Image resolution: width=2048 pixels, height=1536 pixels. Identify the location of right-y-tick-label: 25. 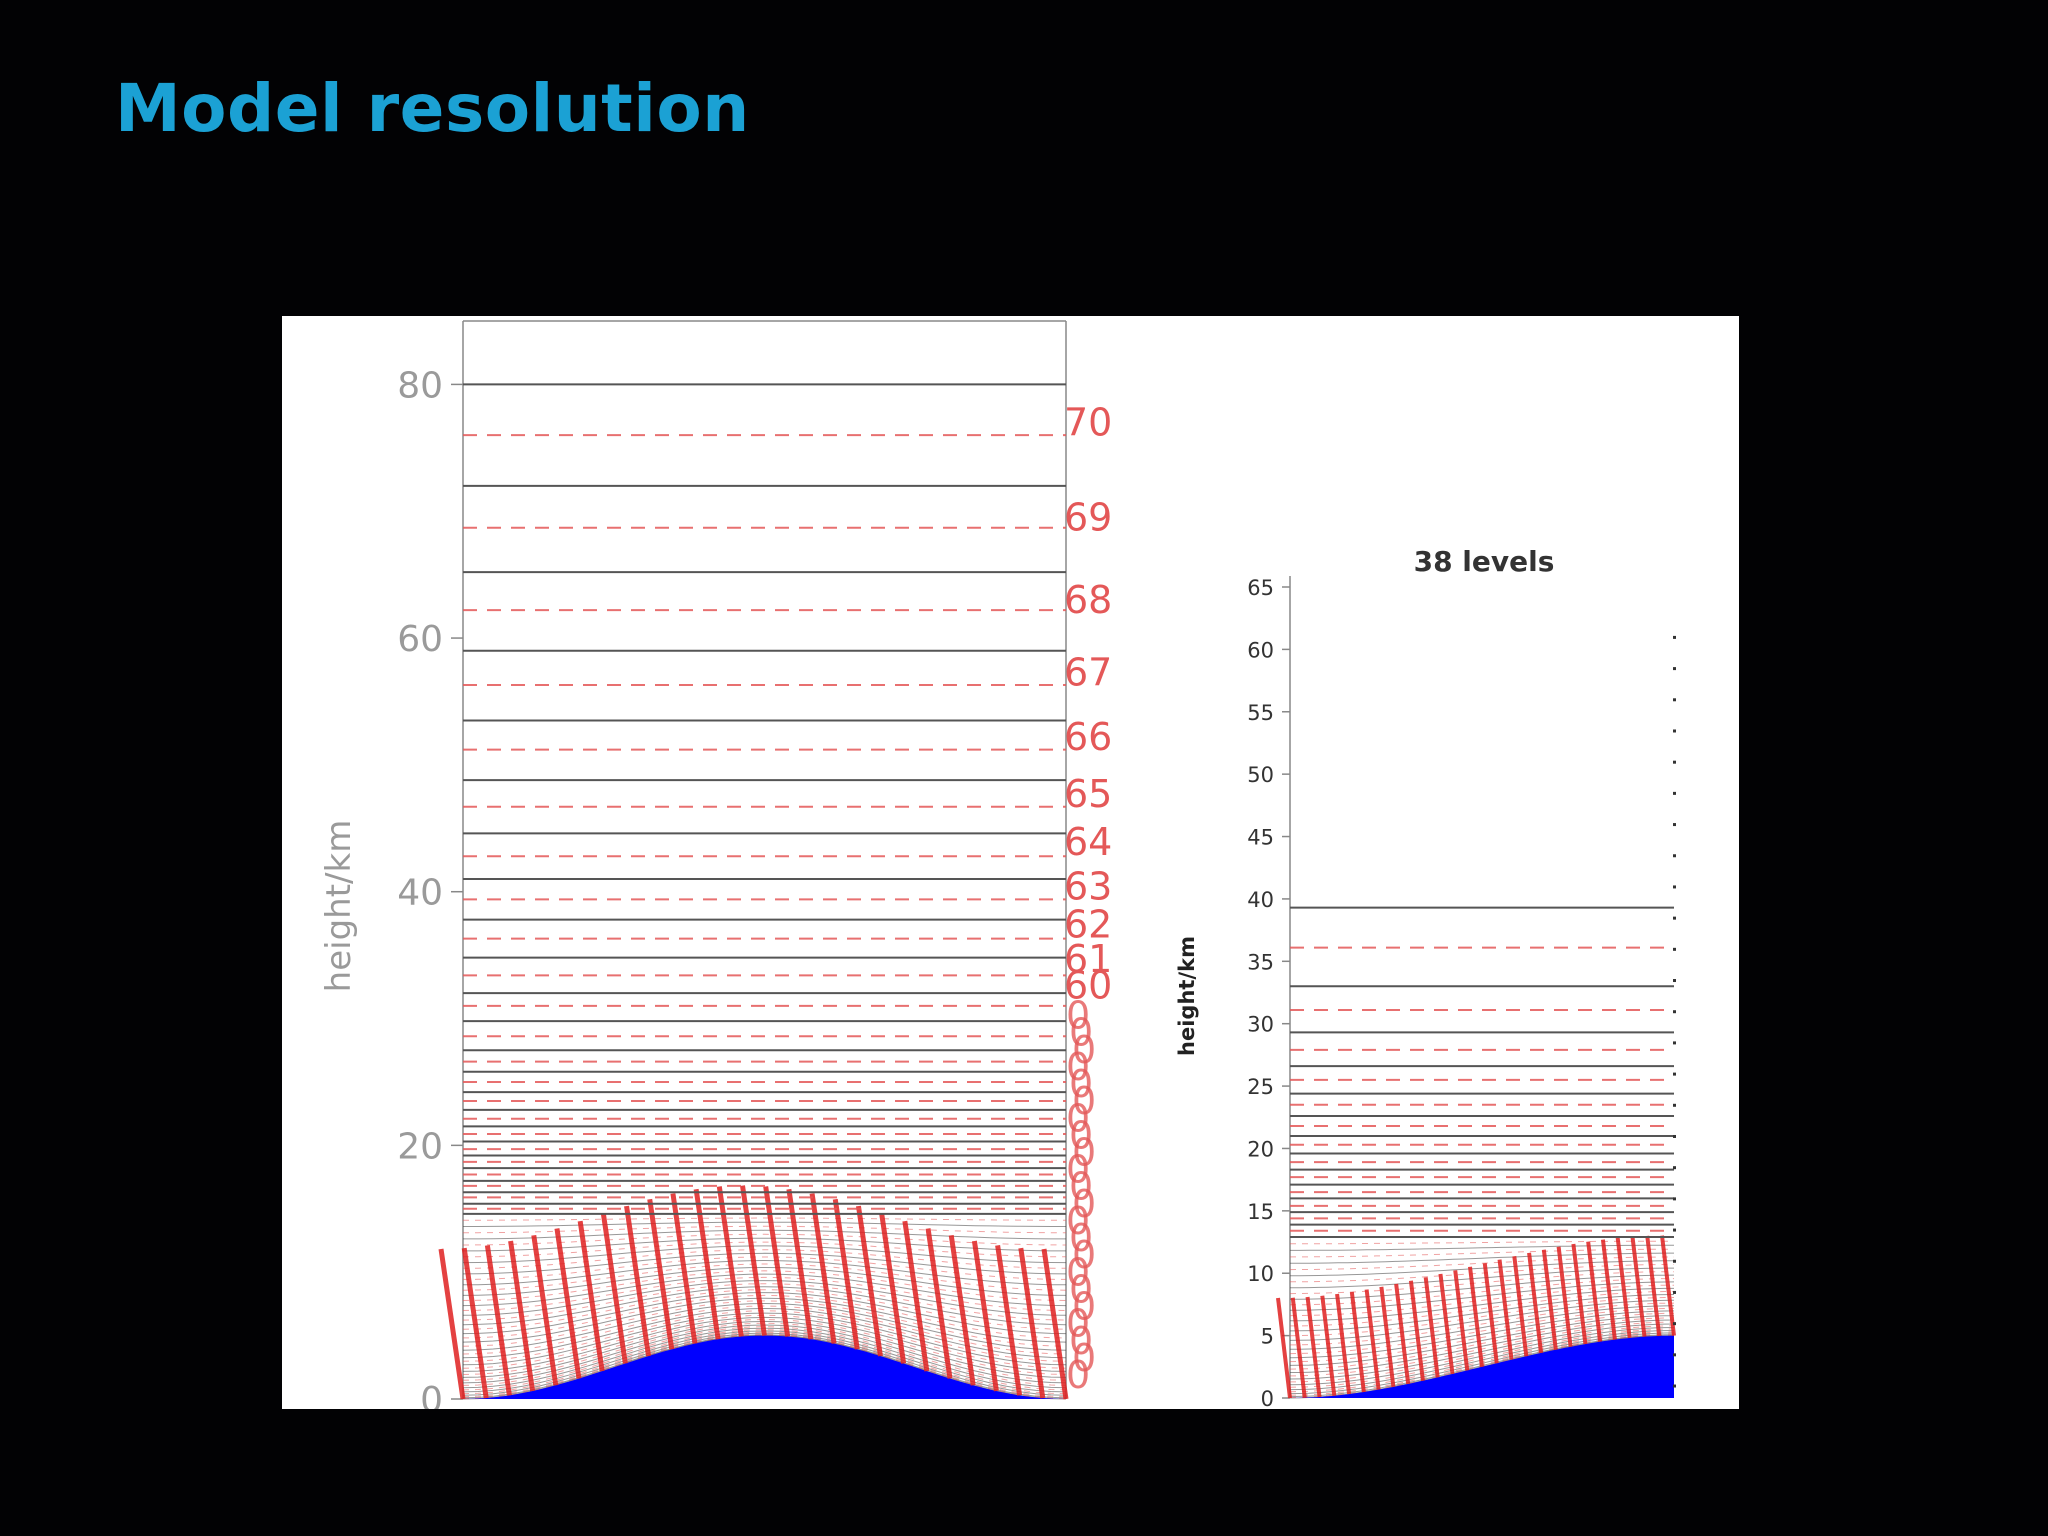
(1260, 1087).